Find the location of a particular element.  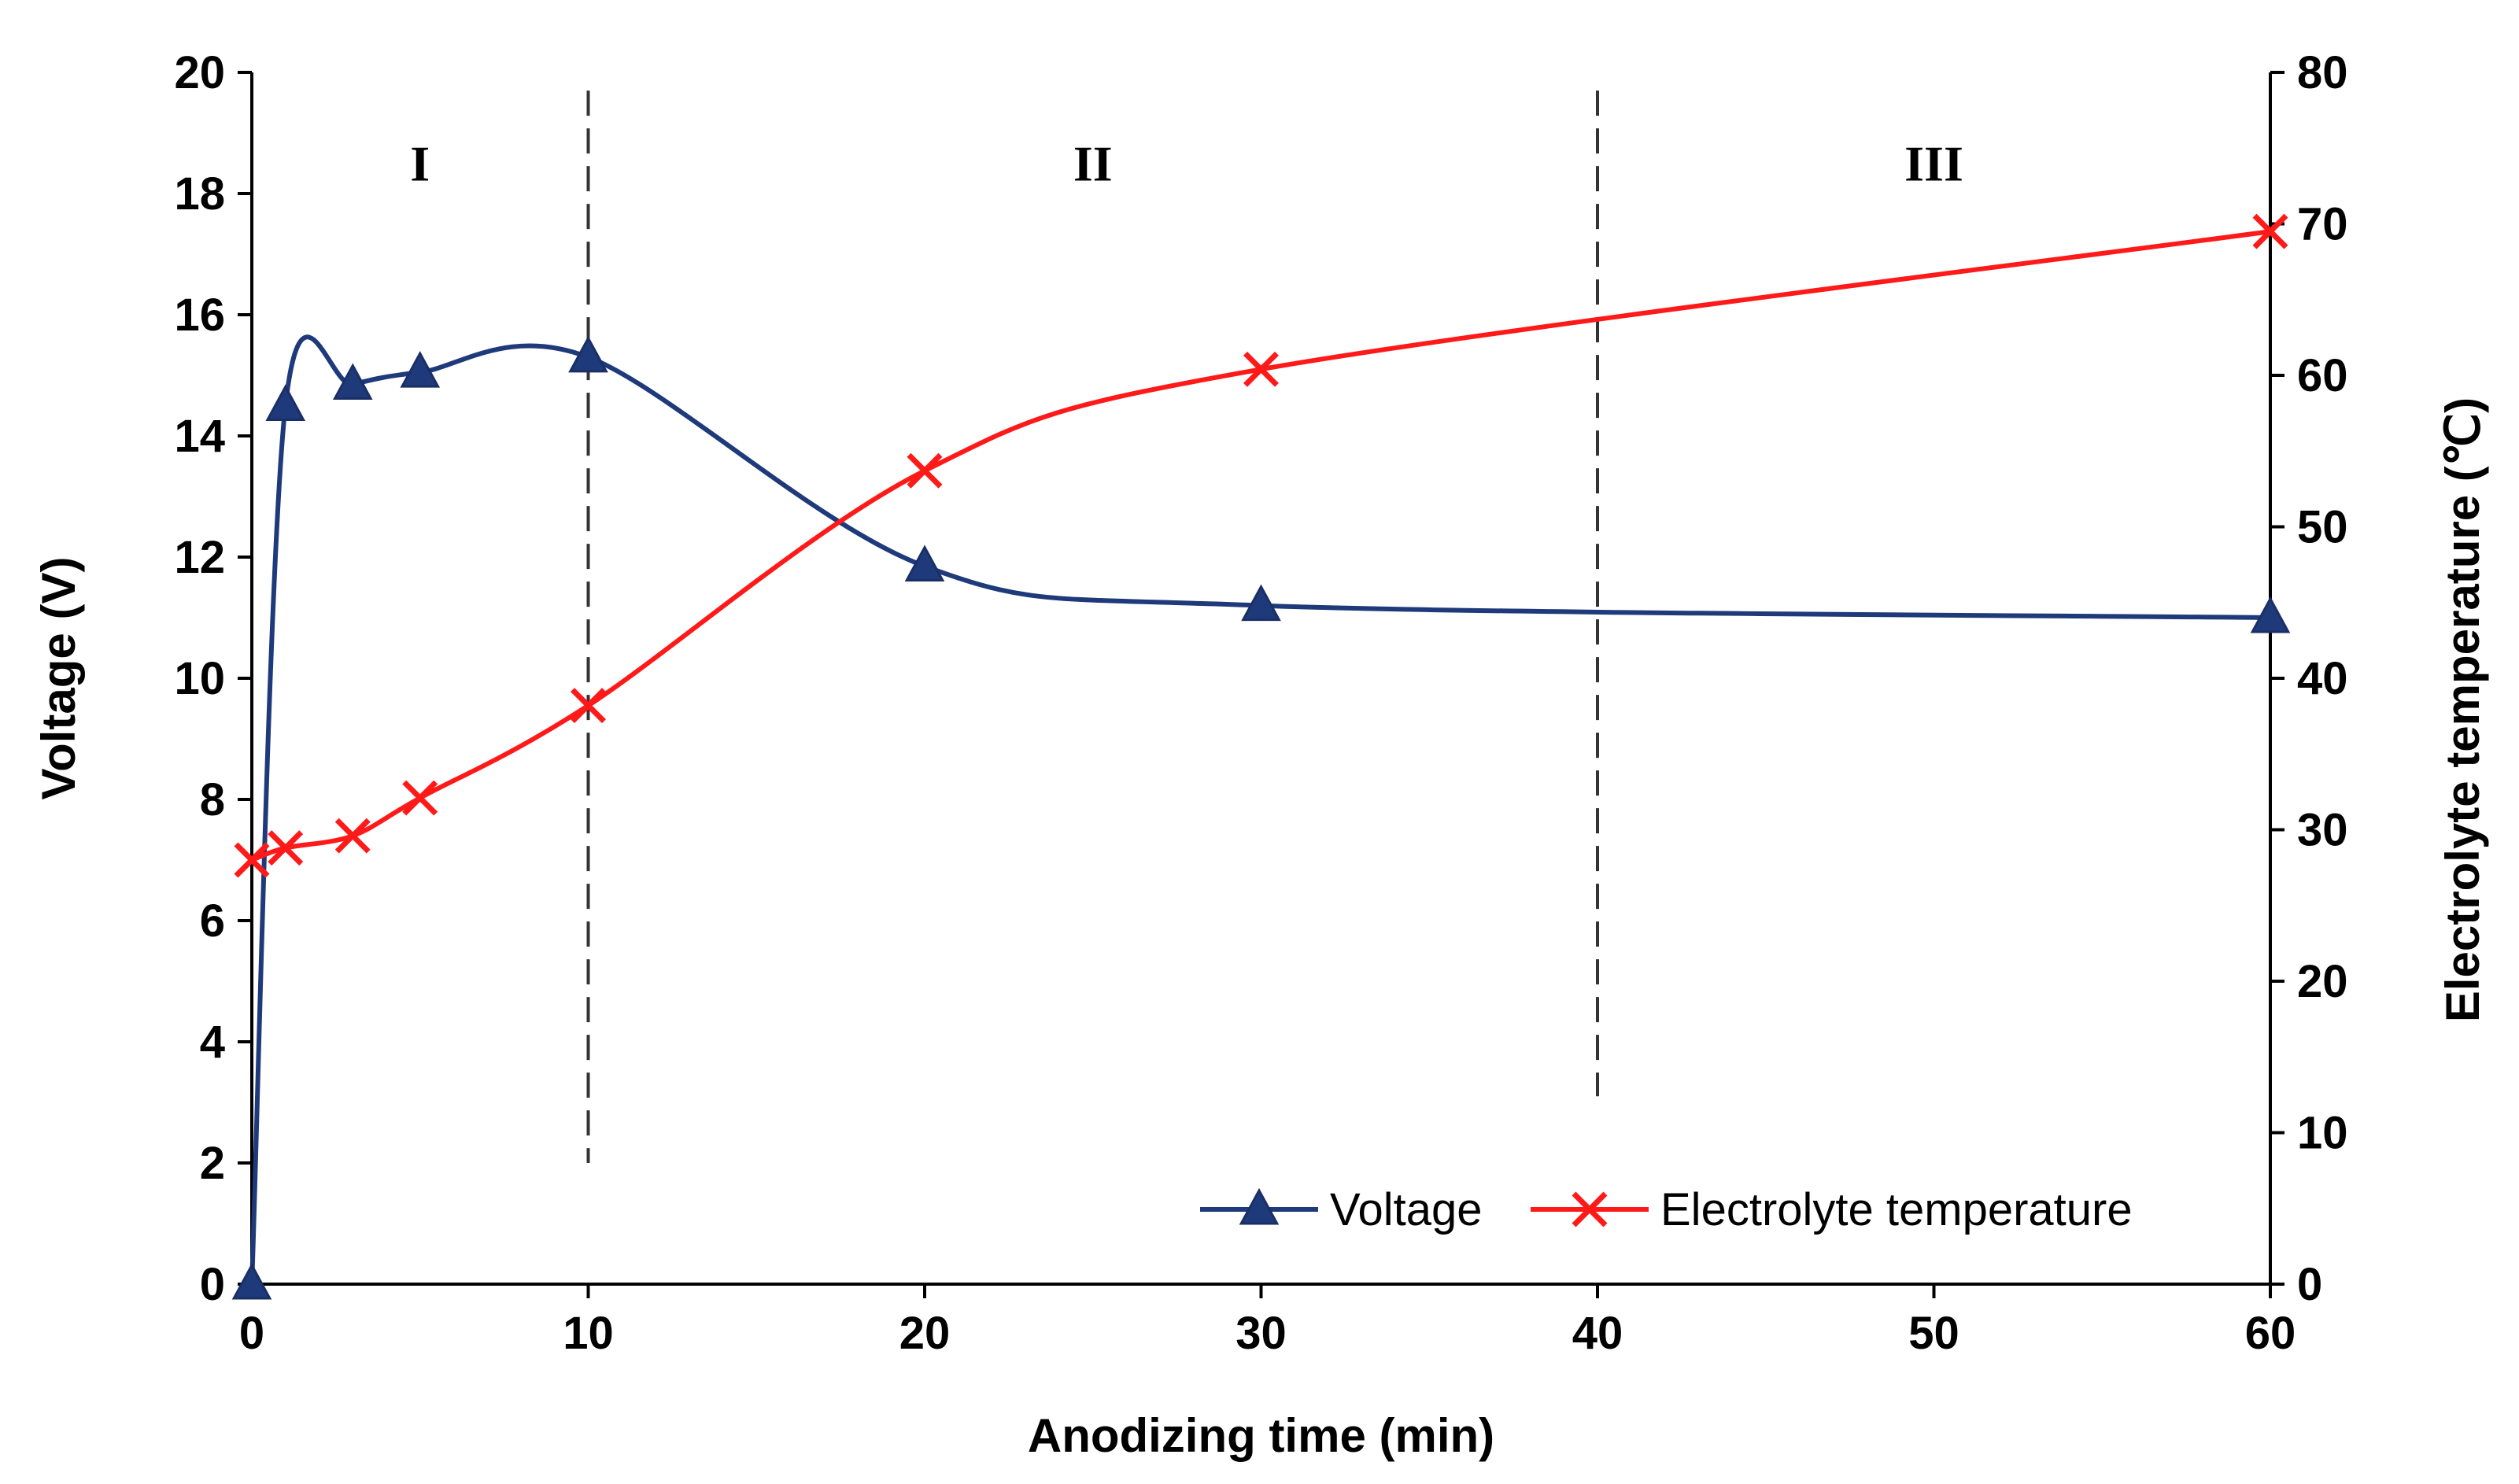

y2-tick-label: 40 is located at coordinates (2322, 678).